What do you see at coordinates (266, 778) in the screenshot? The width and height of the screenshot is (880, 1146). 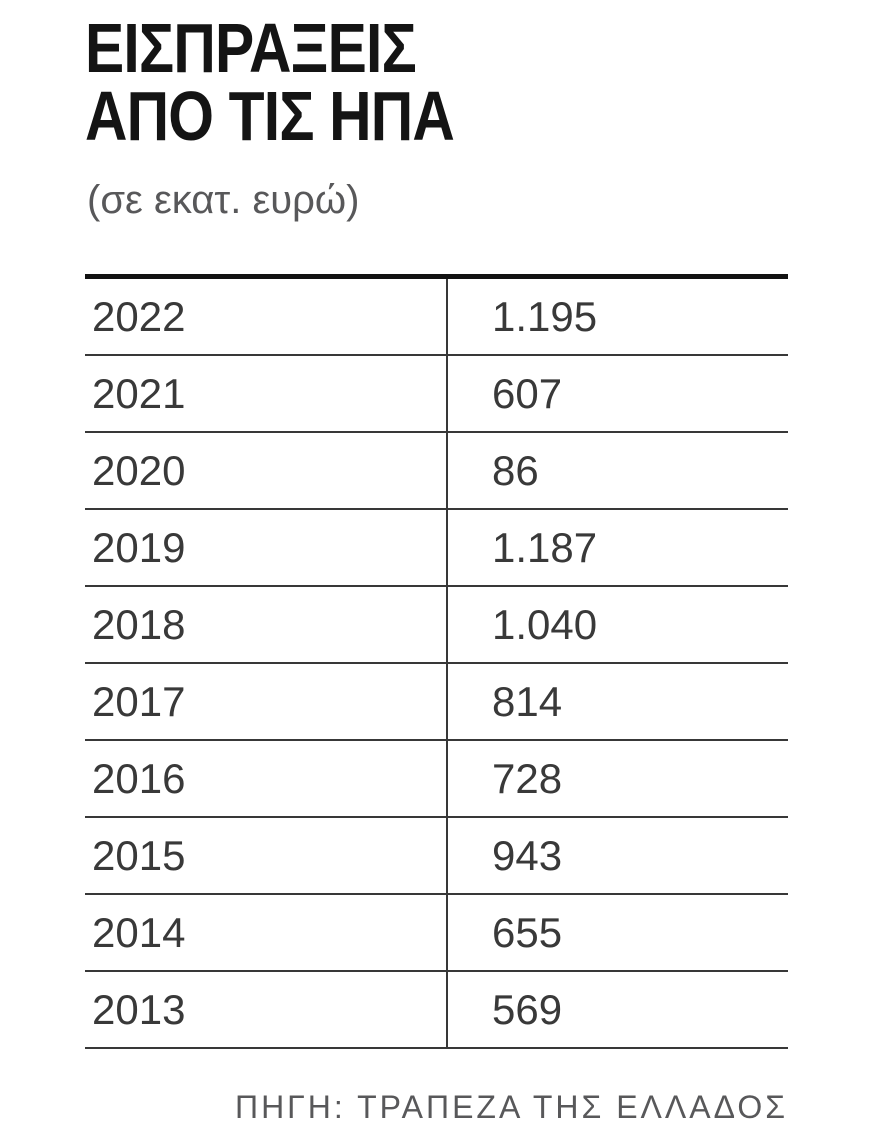 I see `year-cell: 2016` at bounding box center [266, 778].